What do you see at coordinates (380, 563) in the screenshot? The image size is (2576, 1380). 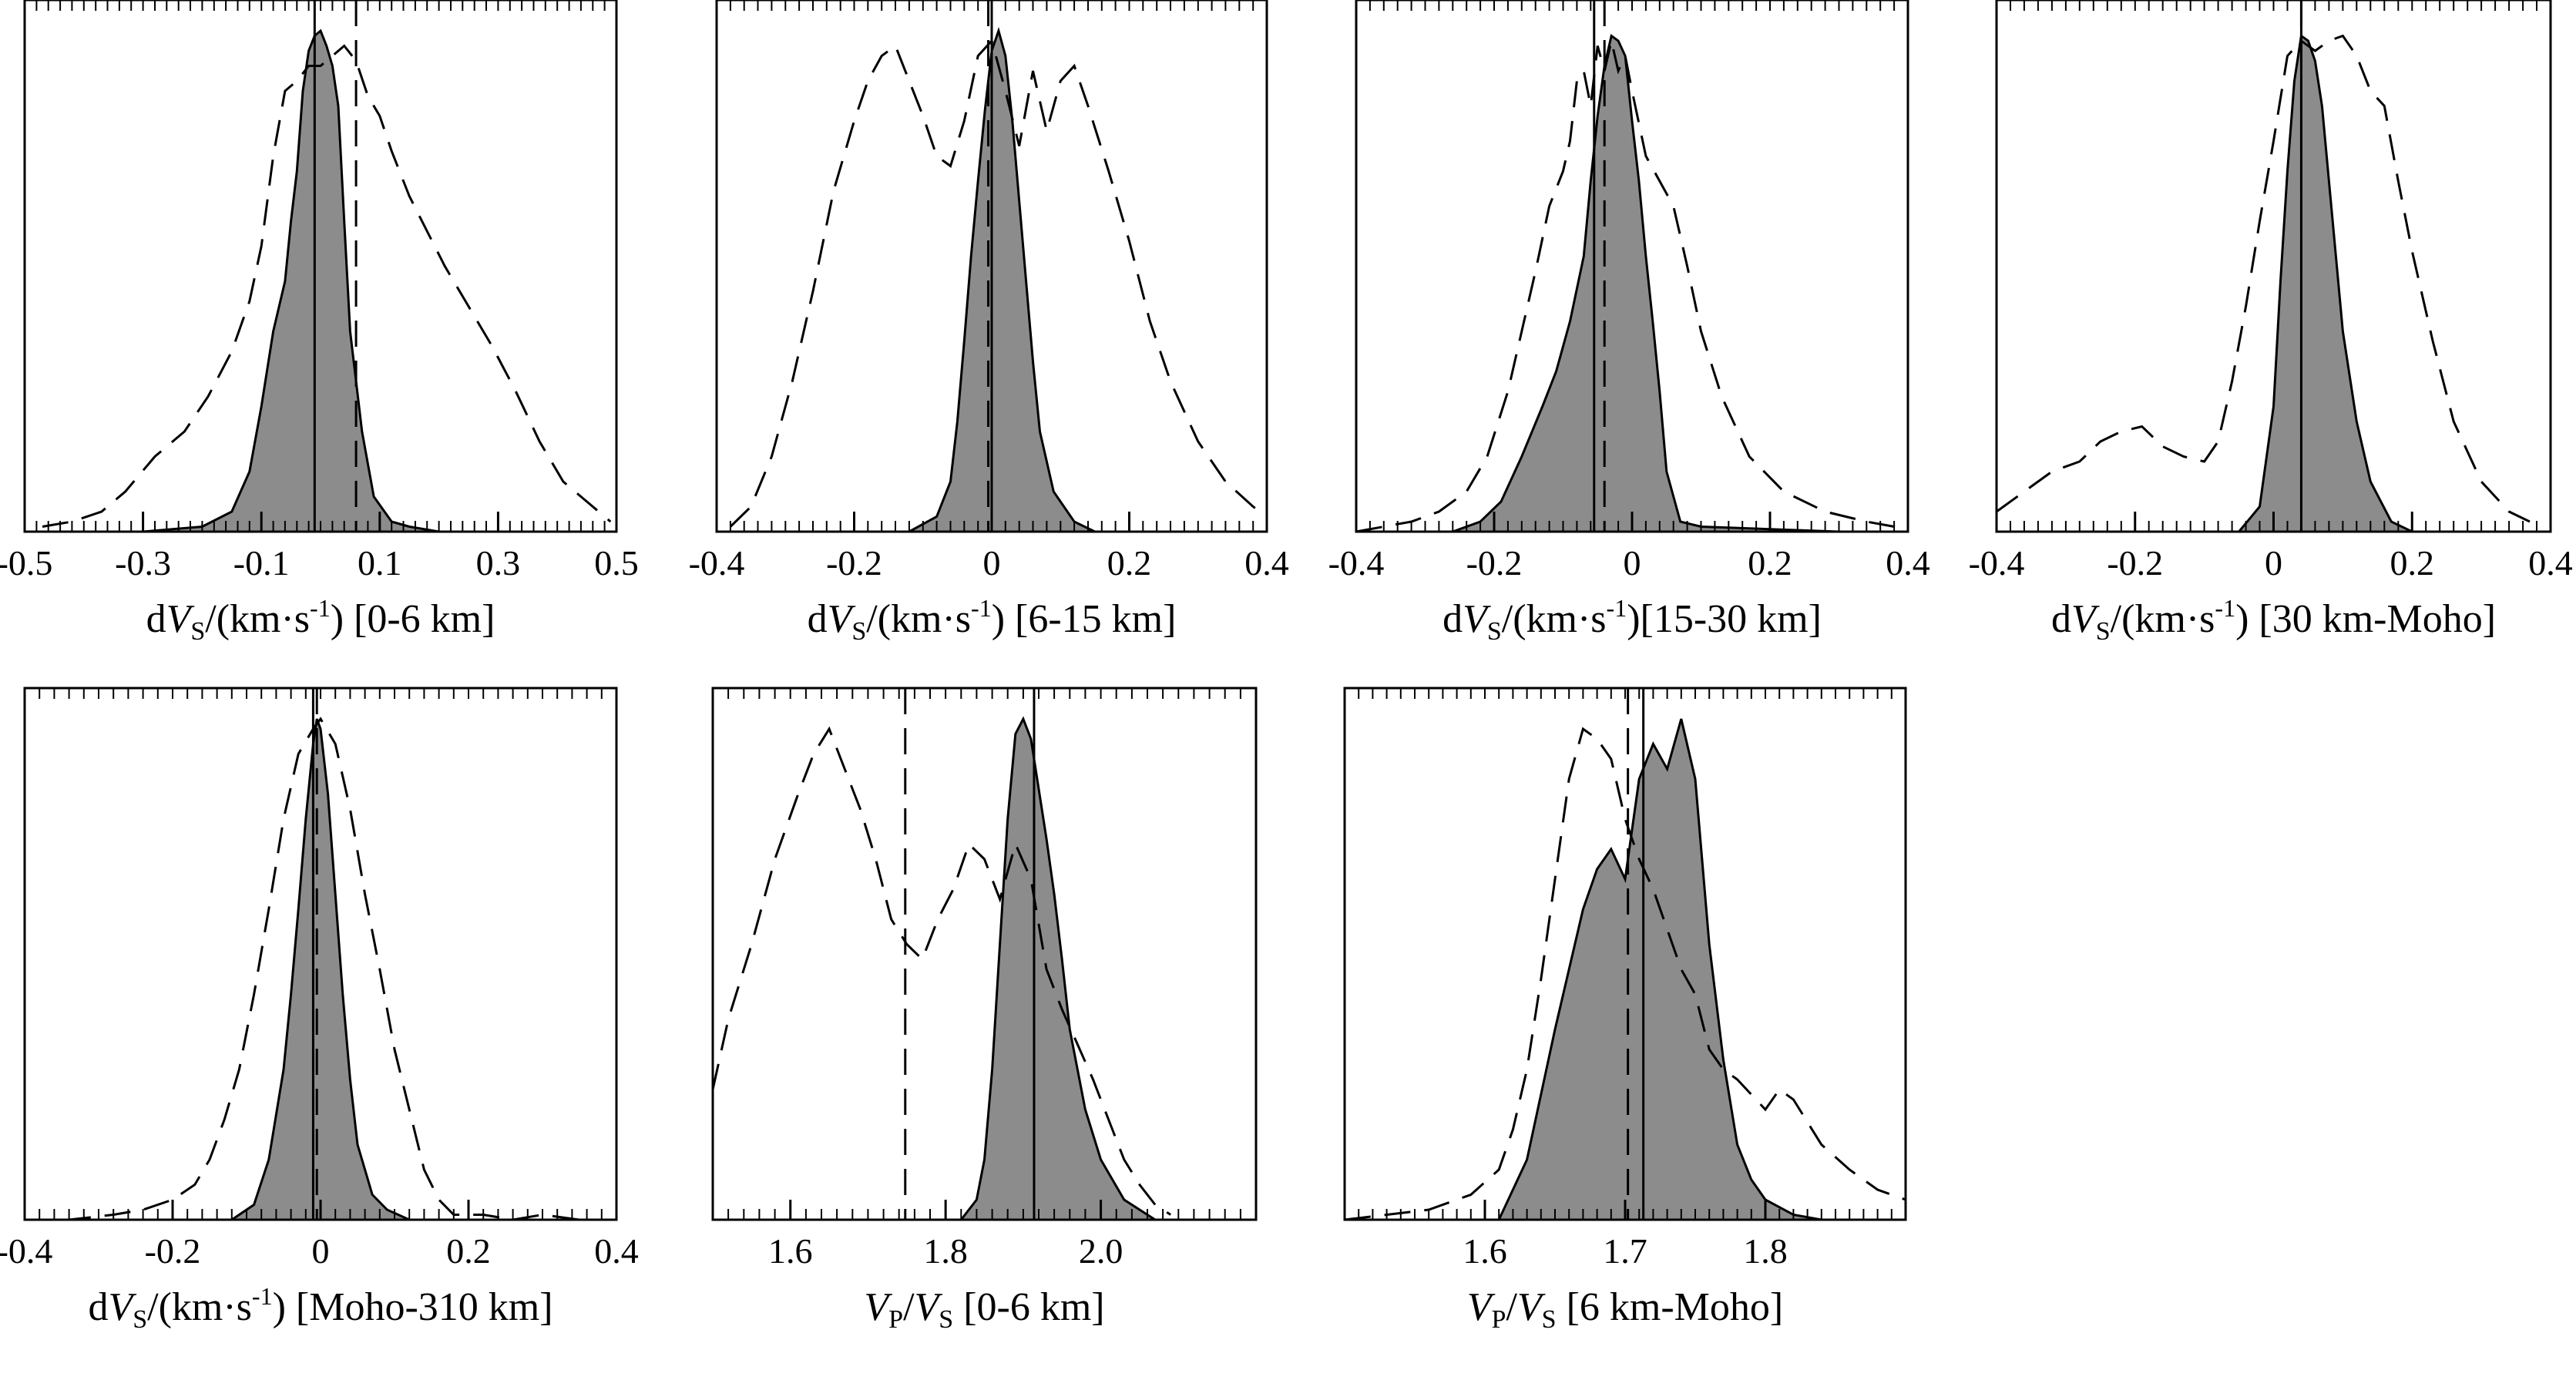 I see `p1-tick-label: 0.1` at bounding box center [380, 563].